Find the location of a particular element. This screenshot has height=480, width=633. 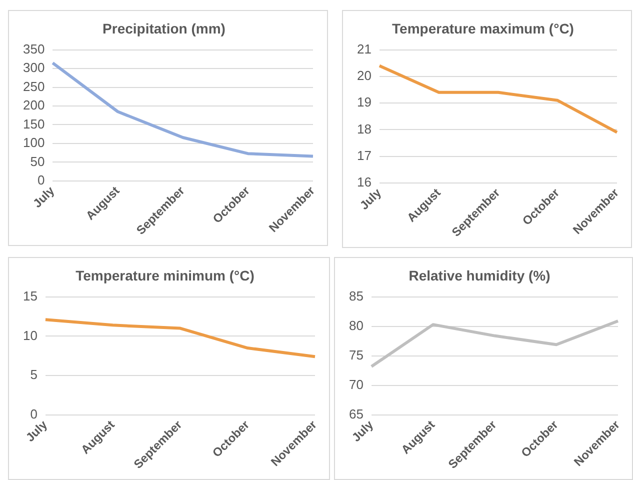

chart-title: Temperature minimum (°C) is located at coordinates (165, 275).